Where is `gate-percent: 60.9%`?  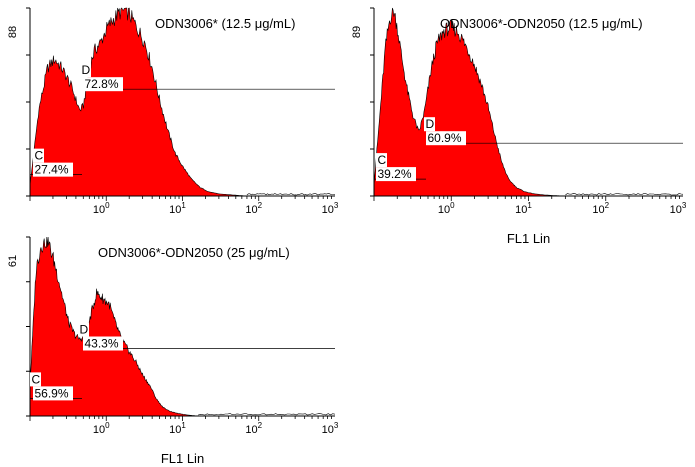
gate-percent: 60.9% is located at coordinates (445, 138).